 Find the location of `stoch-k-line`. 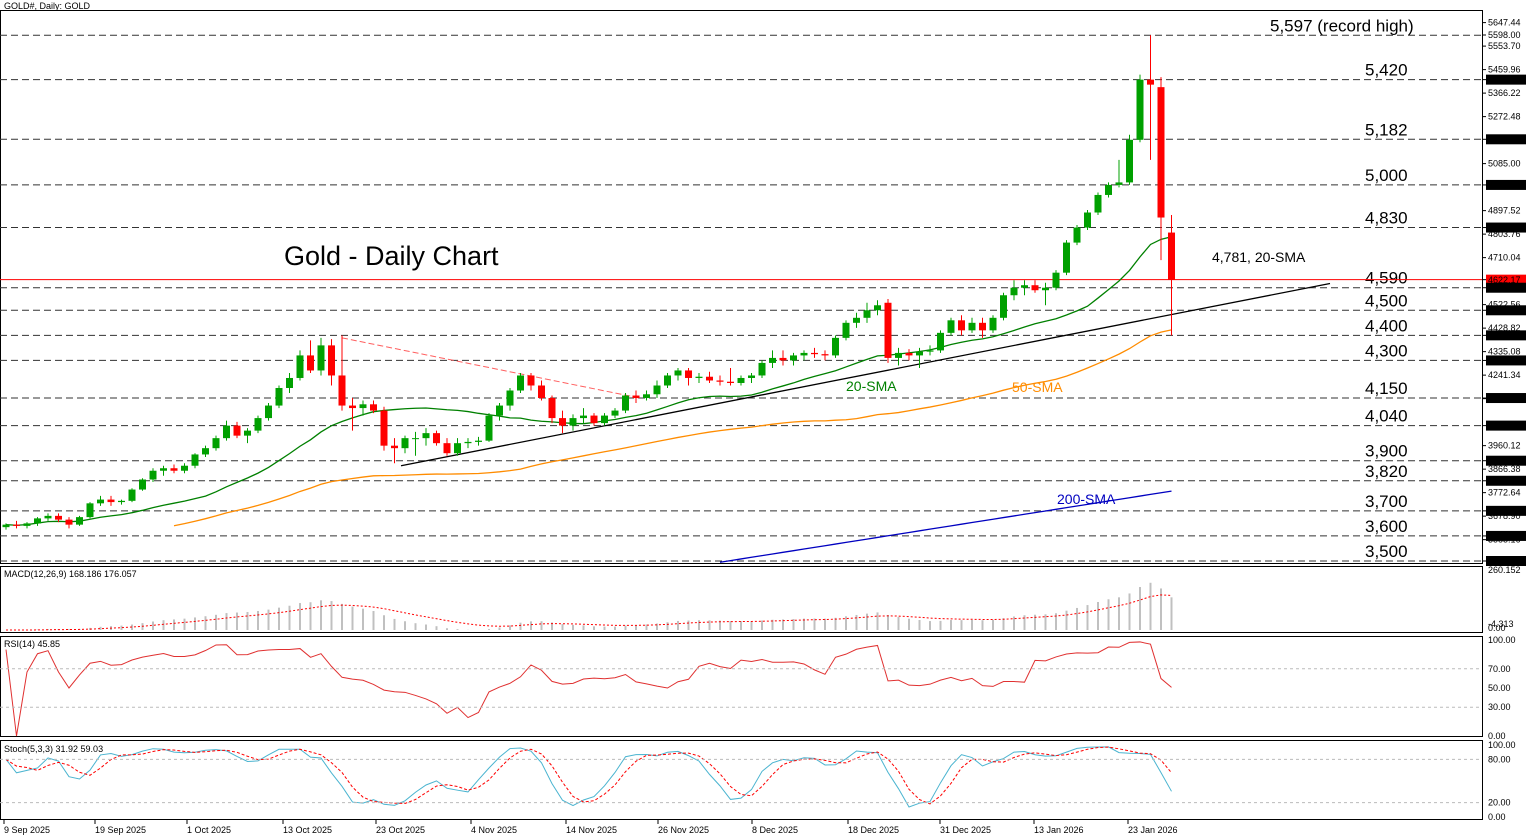

stoch-k-line is located at coordinates (588, 777).